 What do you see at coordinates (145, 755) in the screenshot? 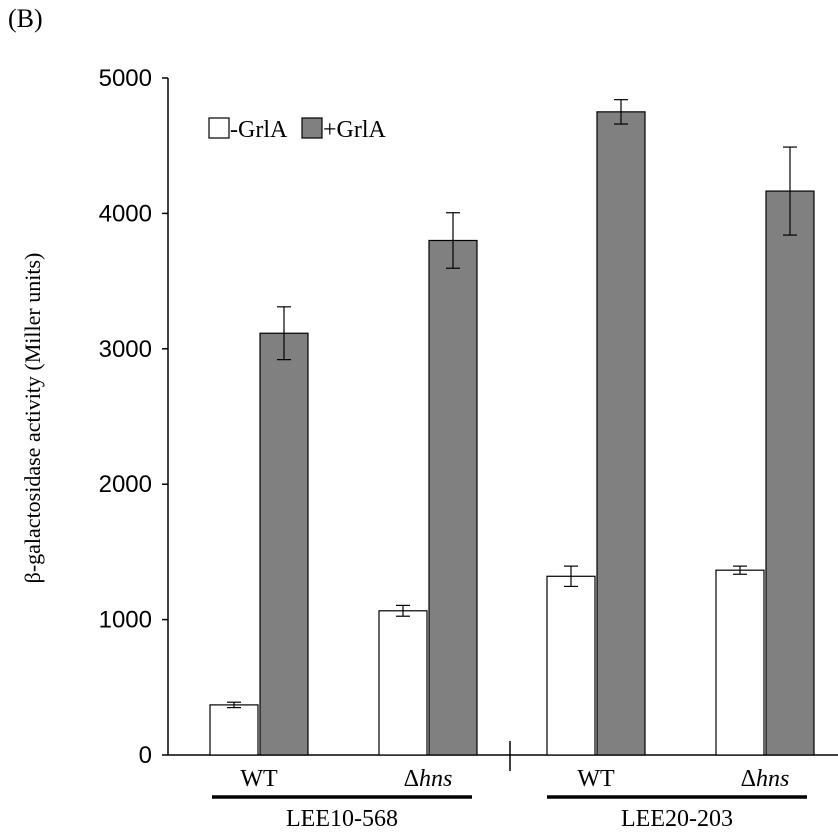
I see `y-tick-label: 0` at bounding box center [145, 755].